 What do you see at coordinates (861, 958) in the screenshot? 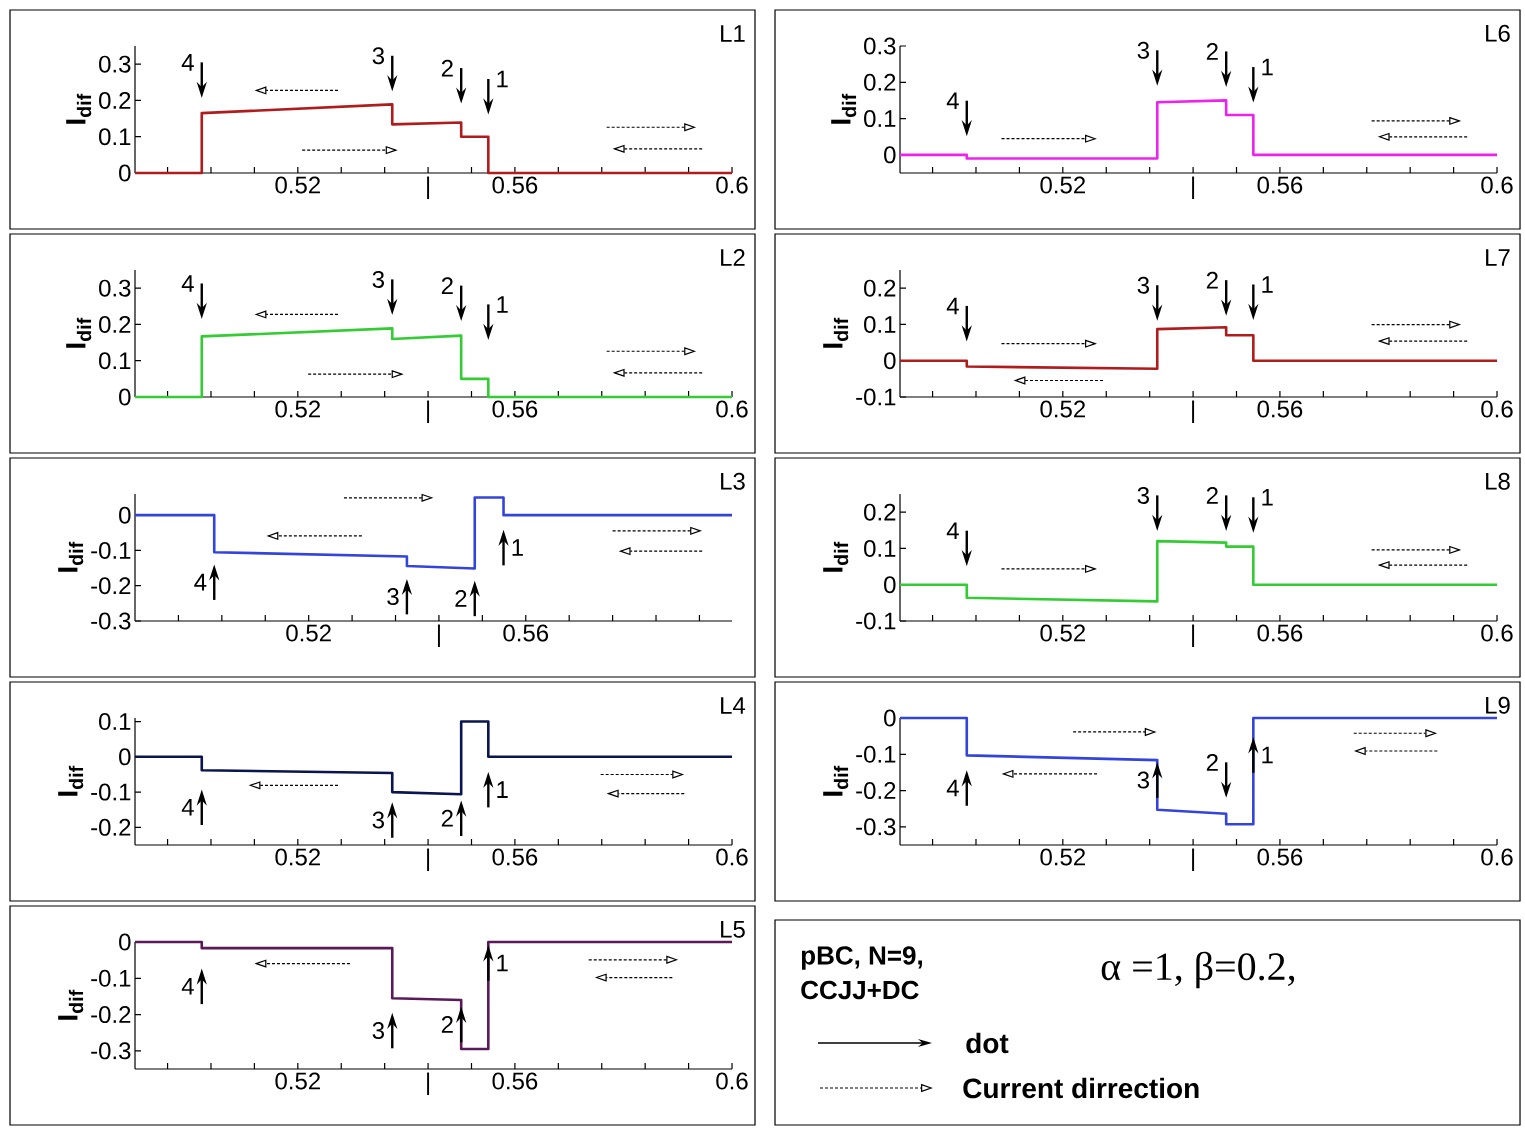
I see `text: pBC, N=9,` at bounding box center [861, 958].